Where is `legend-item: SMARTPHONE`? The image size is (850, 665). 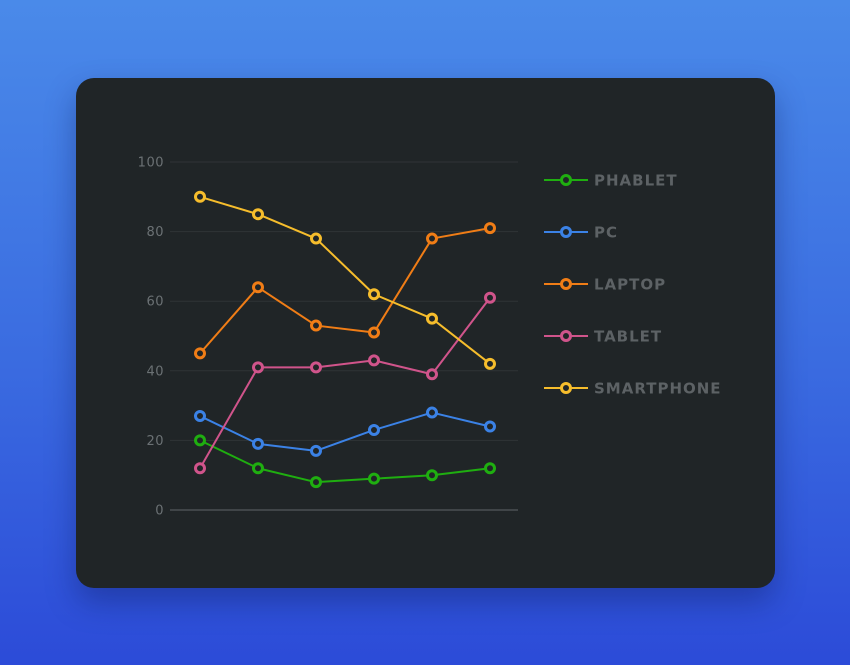 legend-item: SMARTPHONE is located at coordinates (633, 389).